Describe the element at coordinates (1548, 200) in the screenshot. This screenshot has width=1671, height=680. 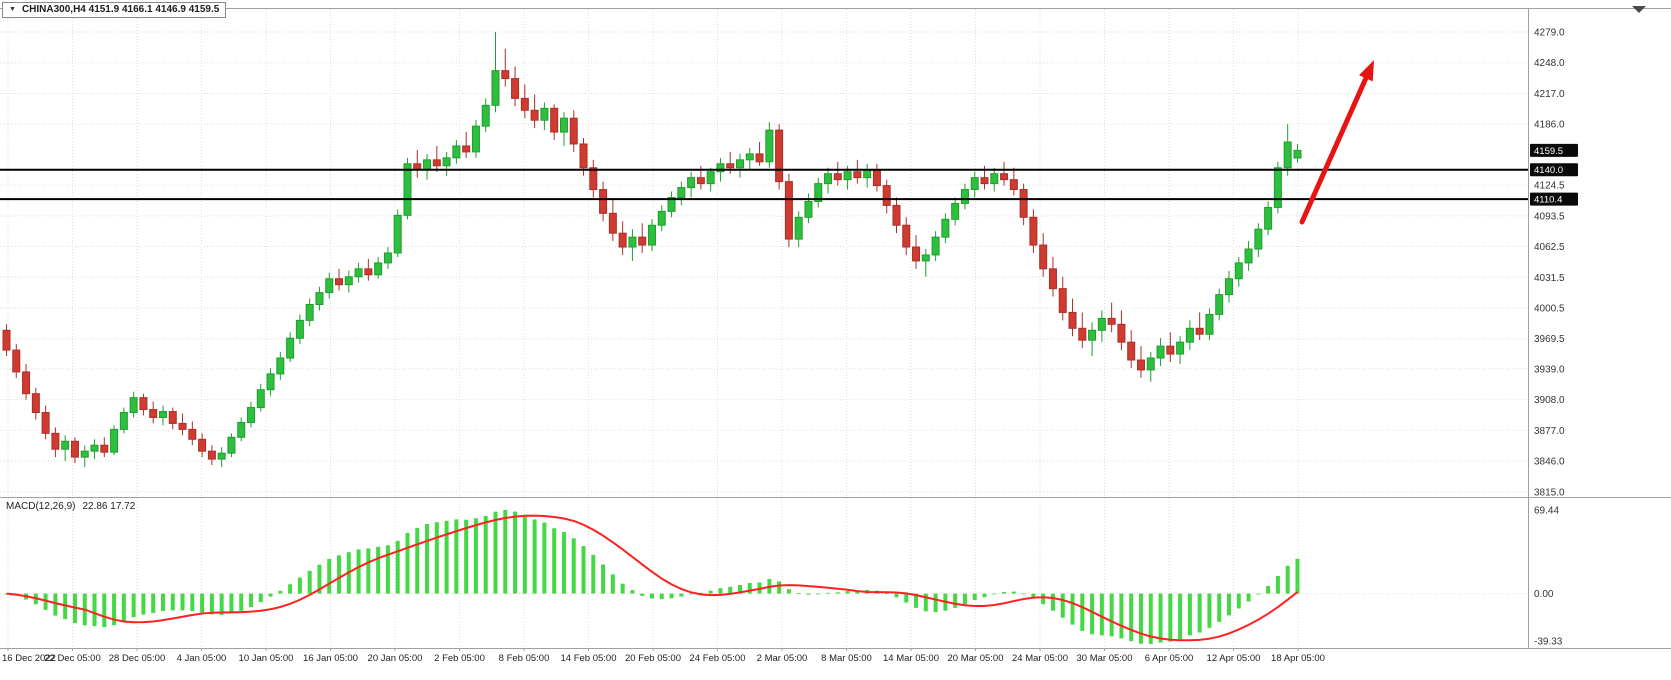
I see `price-tag-label: 4110.4` at that location.